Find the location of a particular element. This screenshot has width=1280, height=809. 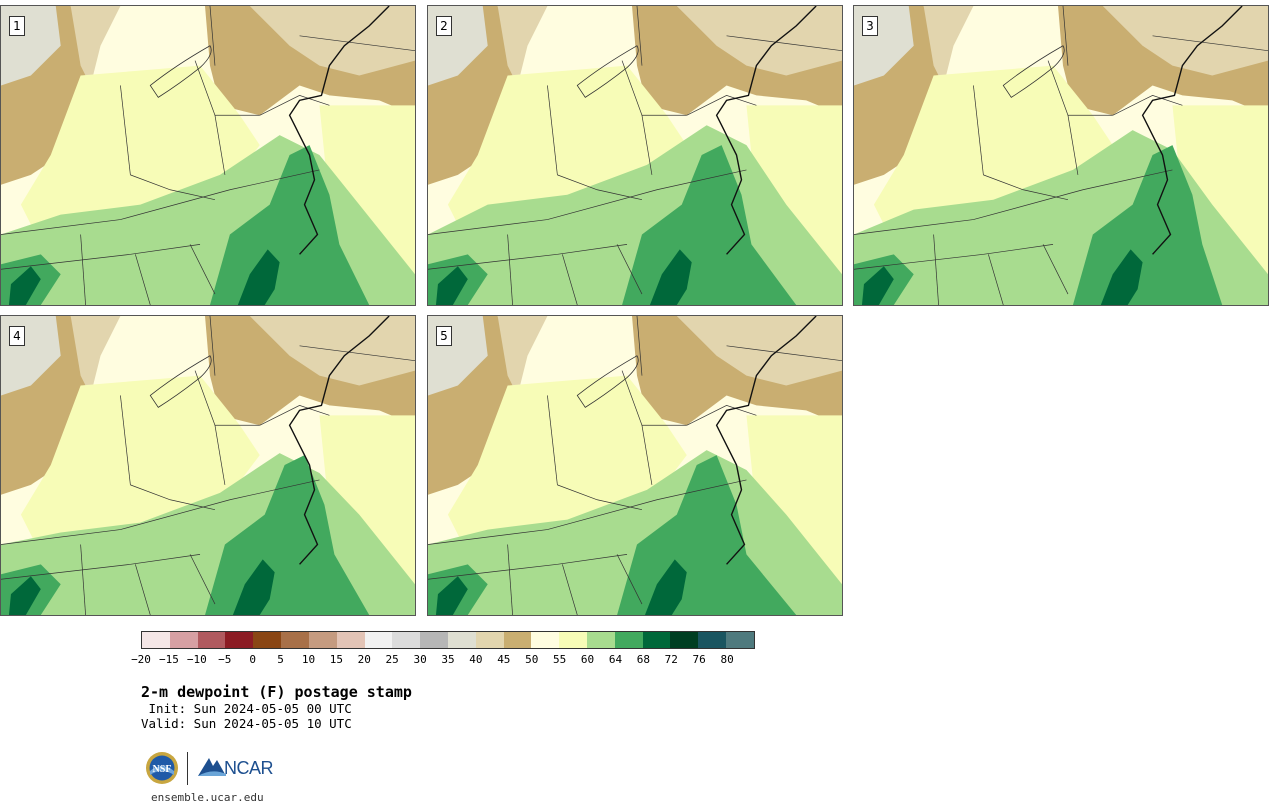

ensemble-member-map-2: 2 is located at coordinates (635, 155).